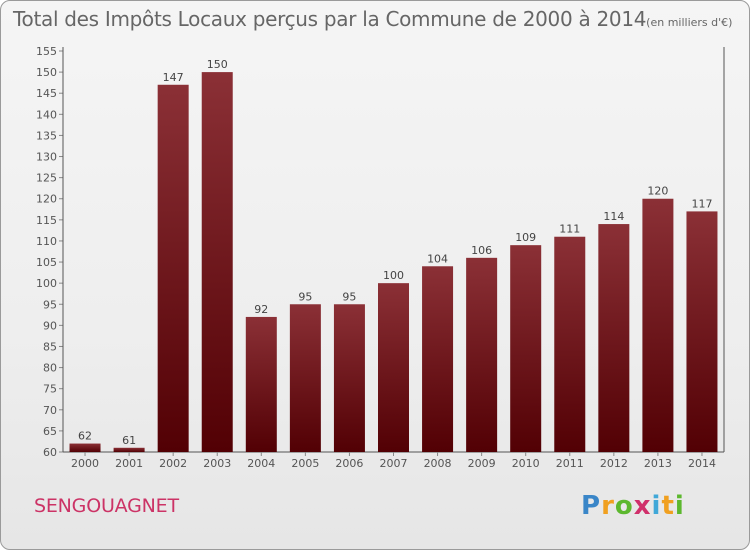 Image resolution: width=750 pixels, height=551 pixels. Describe the element at coordinates (525, 237) in the screenshot. I see `bar-value-label: 109` at that location.